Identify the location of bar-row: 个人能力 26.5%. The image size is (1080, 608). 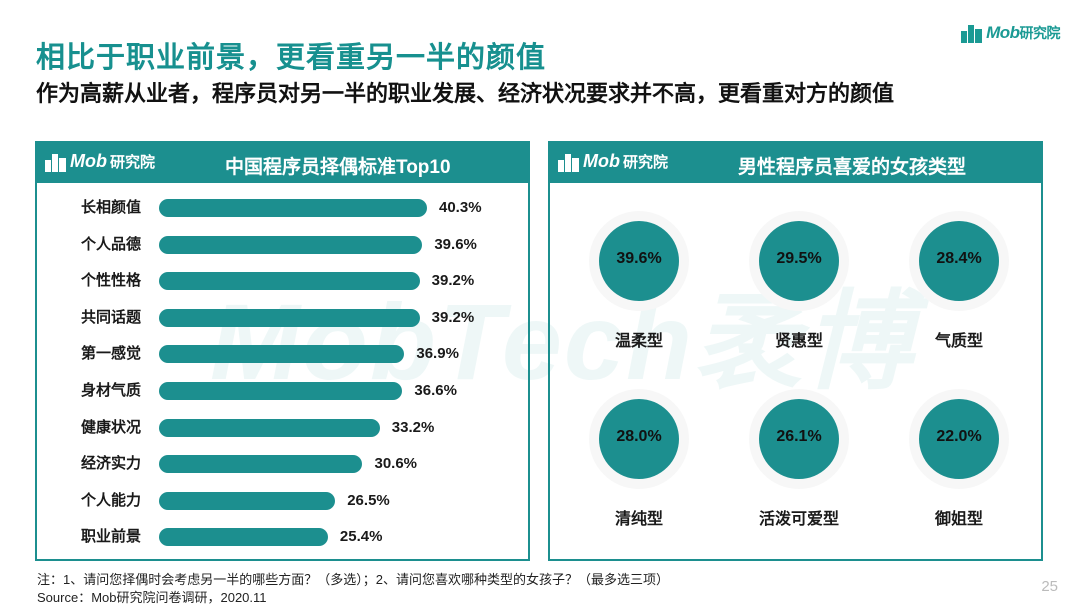
(282, 501).